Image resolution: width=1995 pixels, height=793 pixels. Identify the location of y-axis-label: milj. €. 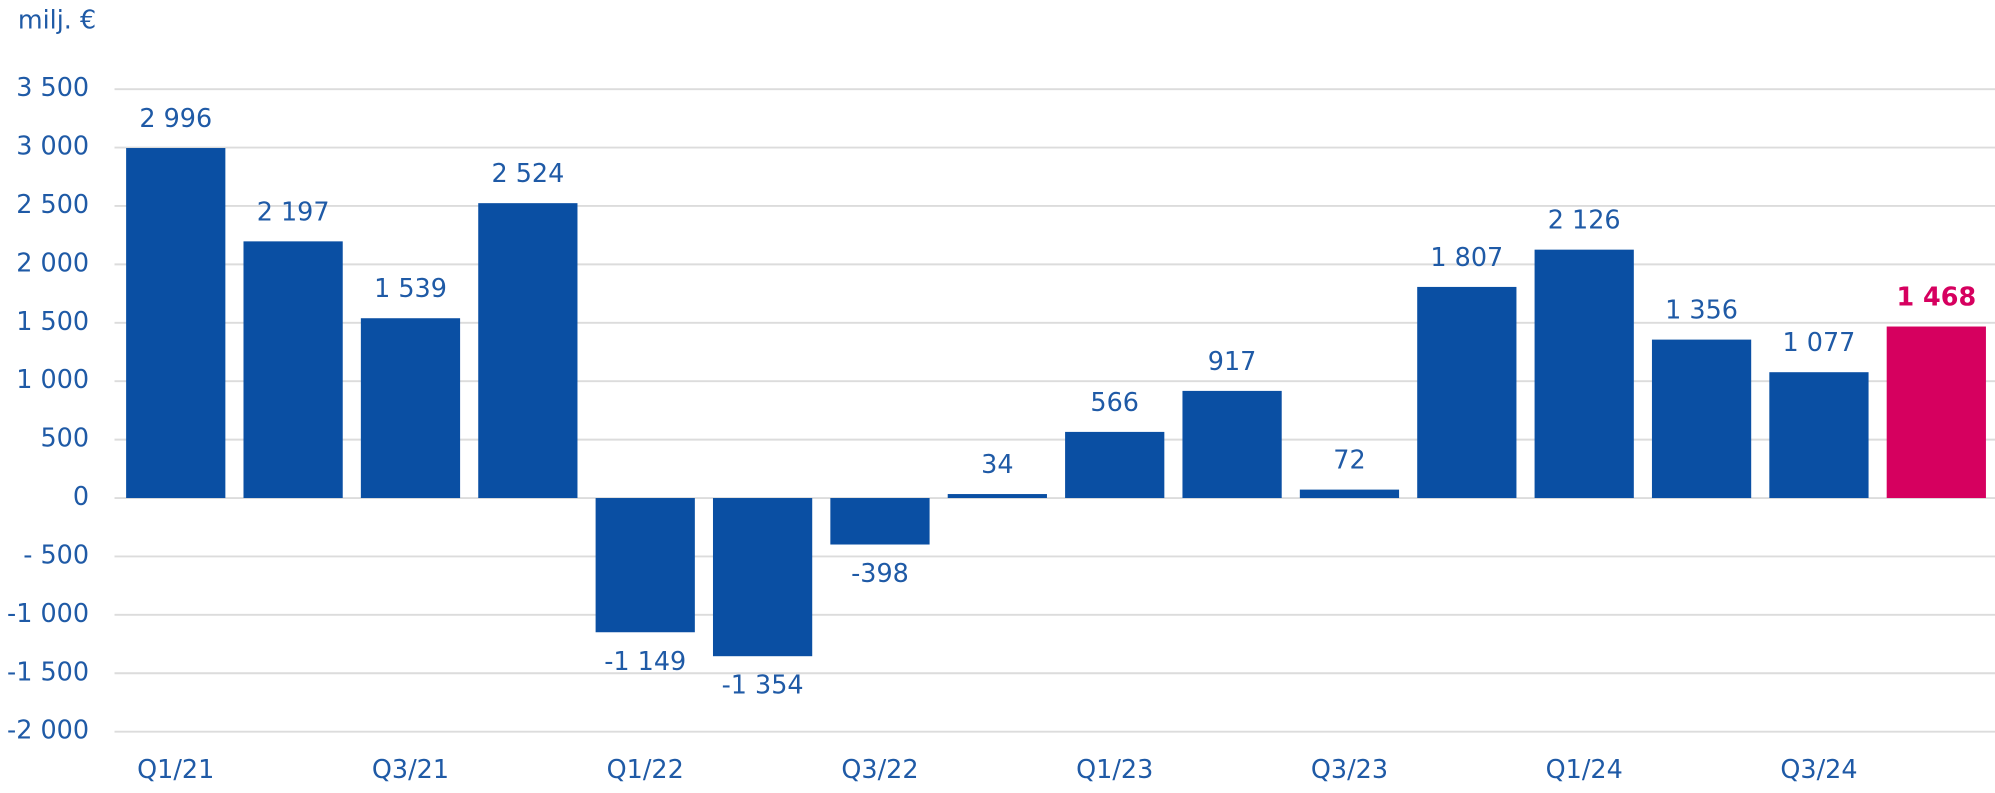
(57, 20).